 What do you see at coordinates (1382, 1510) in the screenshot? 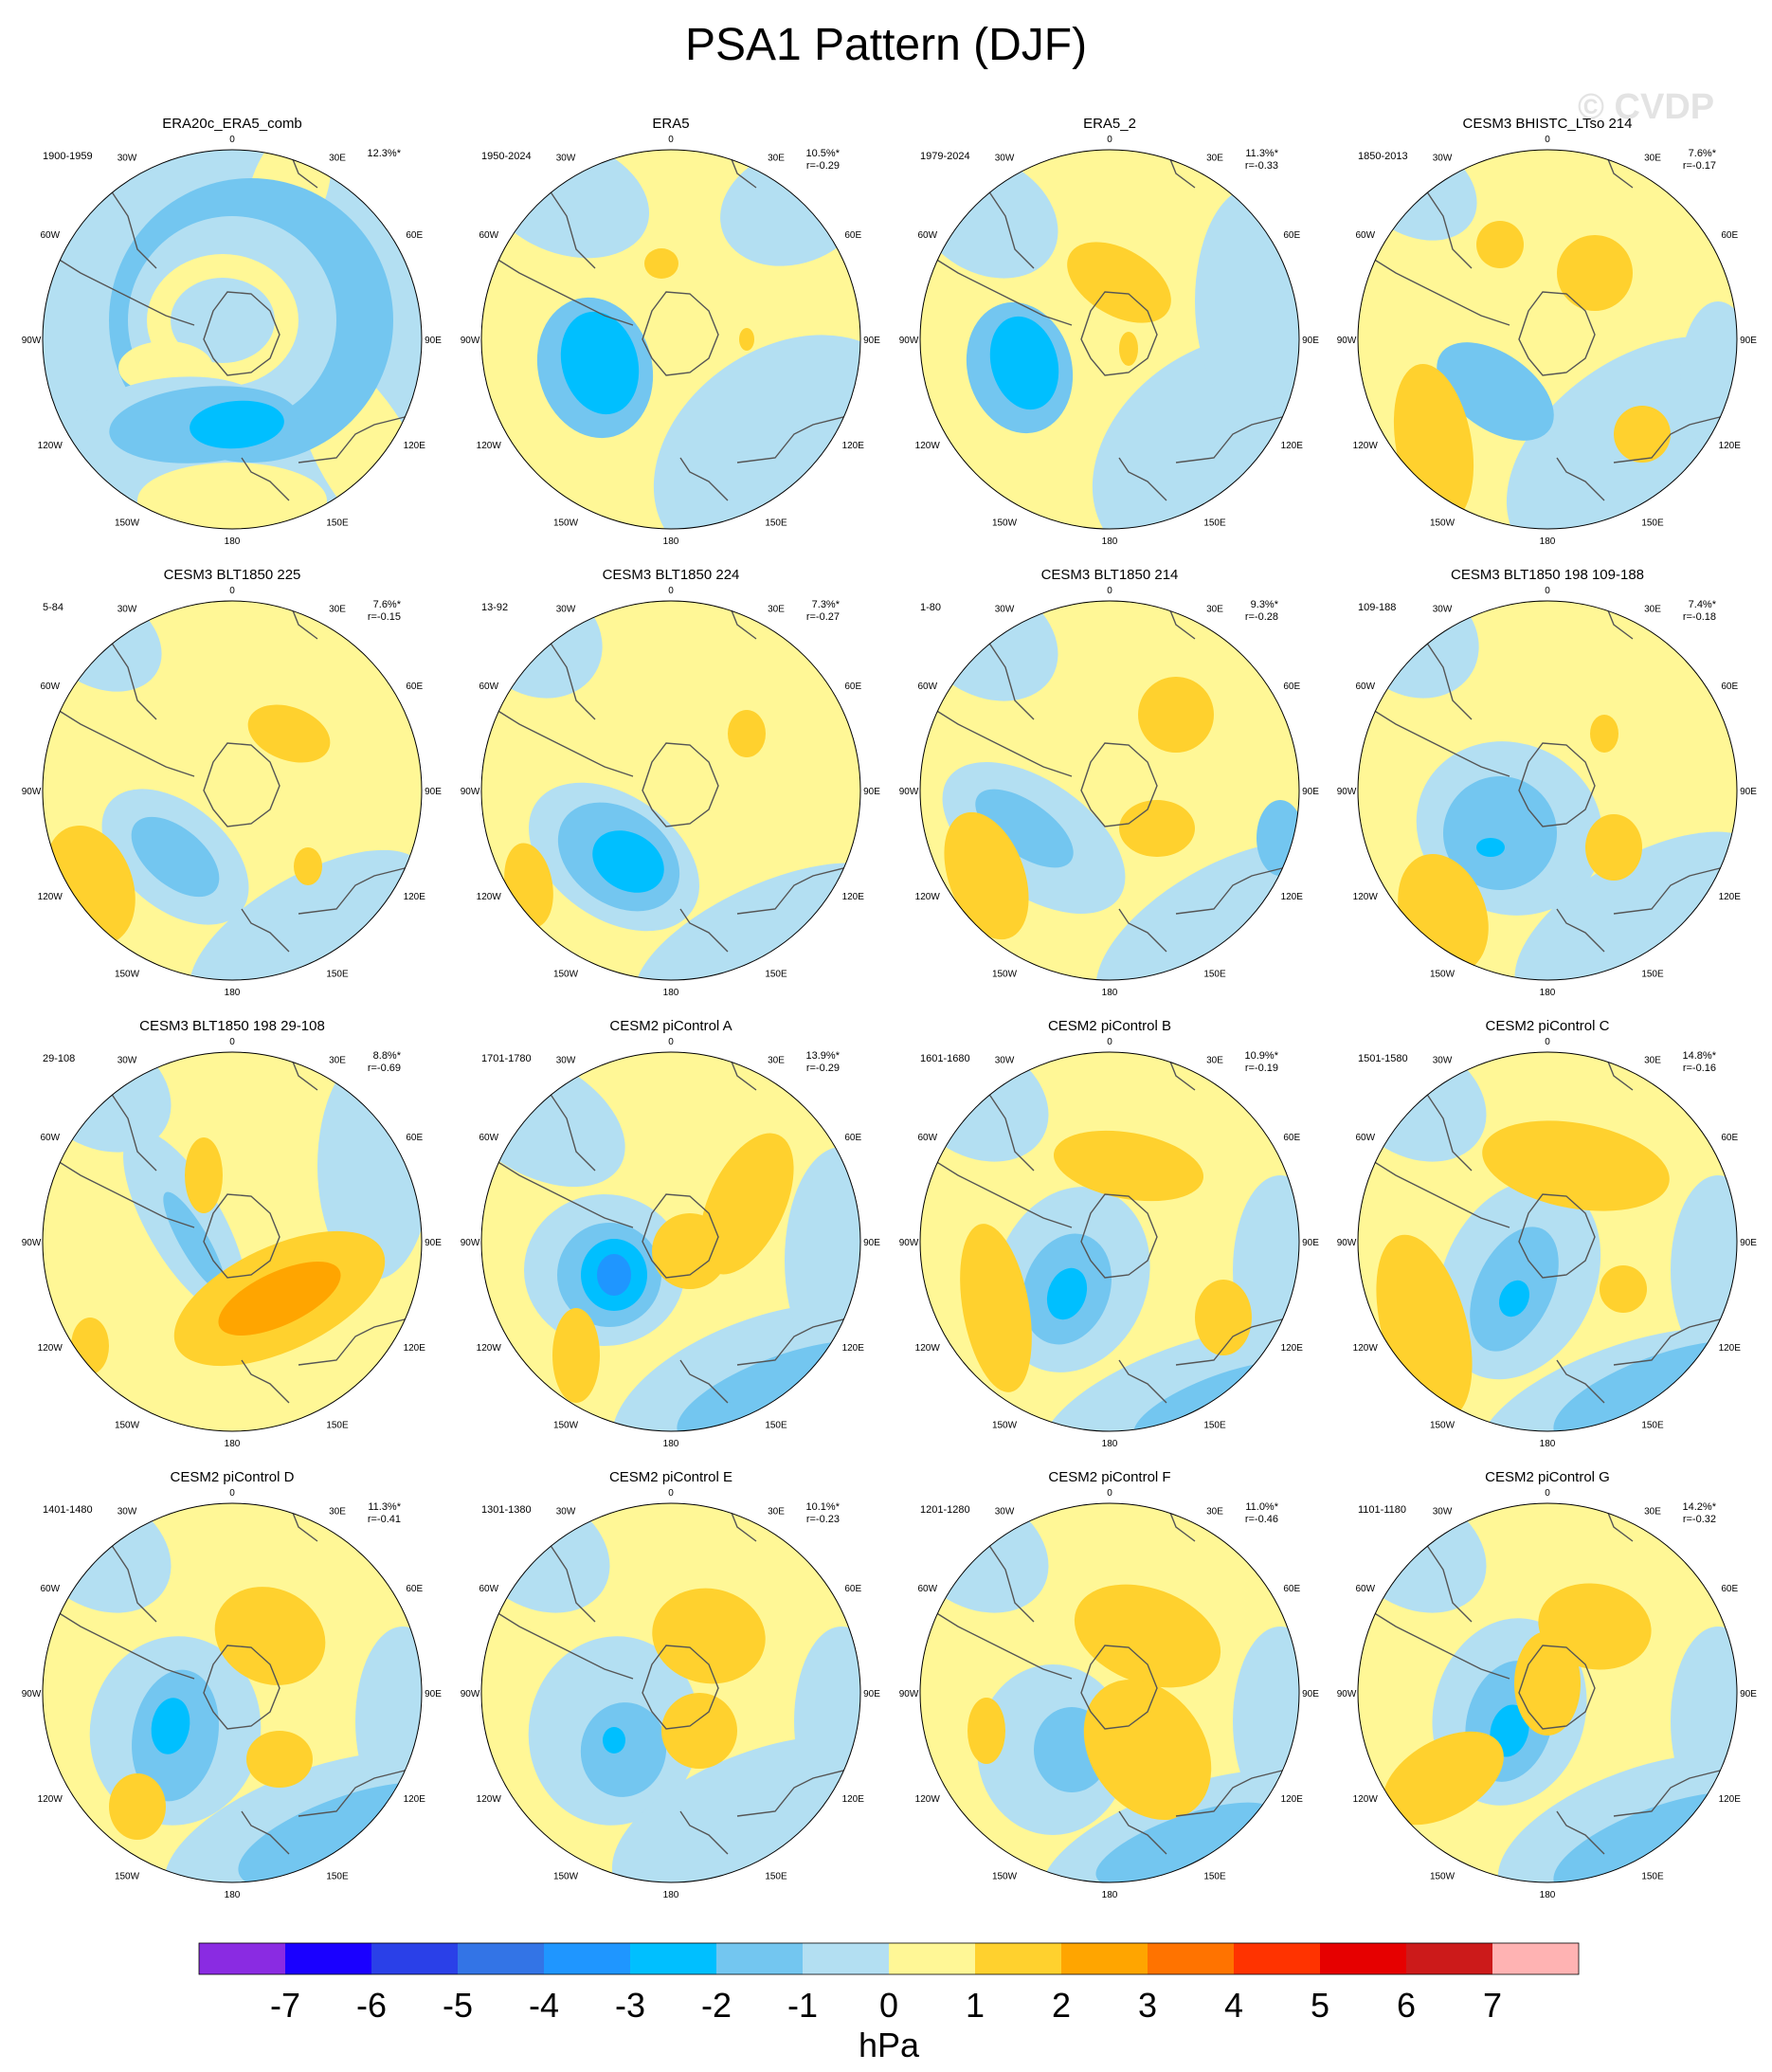
I see `panel-period: 1101-1180` at bounding box center [1382, 1510].